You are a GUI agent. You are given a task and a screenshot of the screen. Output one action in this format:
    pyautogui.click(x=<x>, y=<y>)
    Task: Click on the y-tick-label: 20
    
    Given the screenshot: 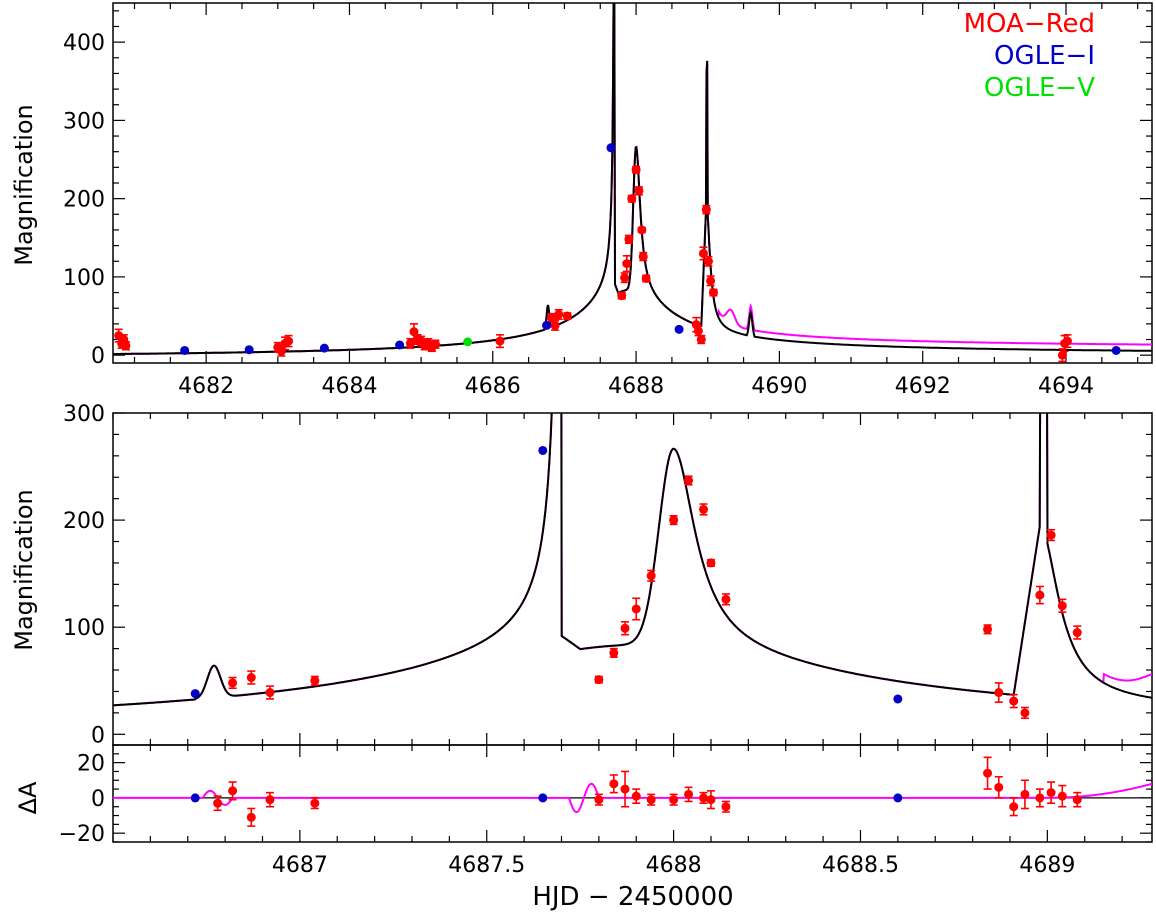 What is the action you would take?
    pyautogui.click(x=91, y=764)
    